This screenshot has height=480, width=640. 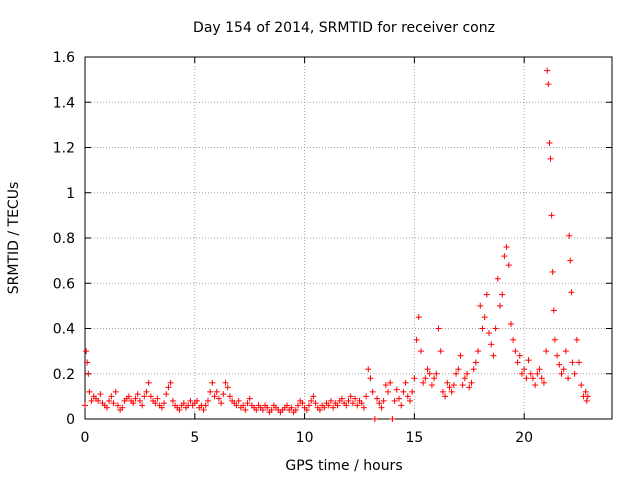 I want to click on x-tick-label: 10, so click(x=305, y=438).